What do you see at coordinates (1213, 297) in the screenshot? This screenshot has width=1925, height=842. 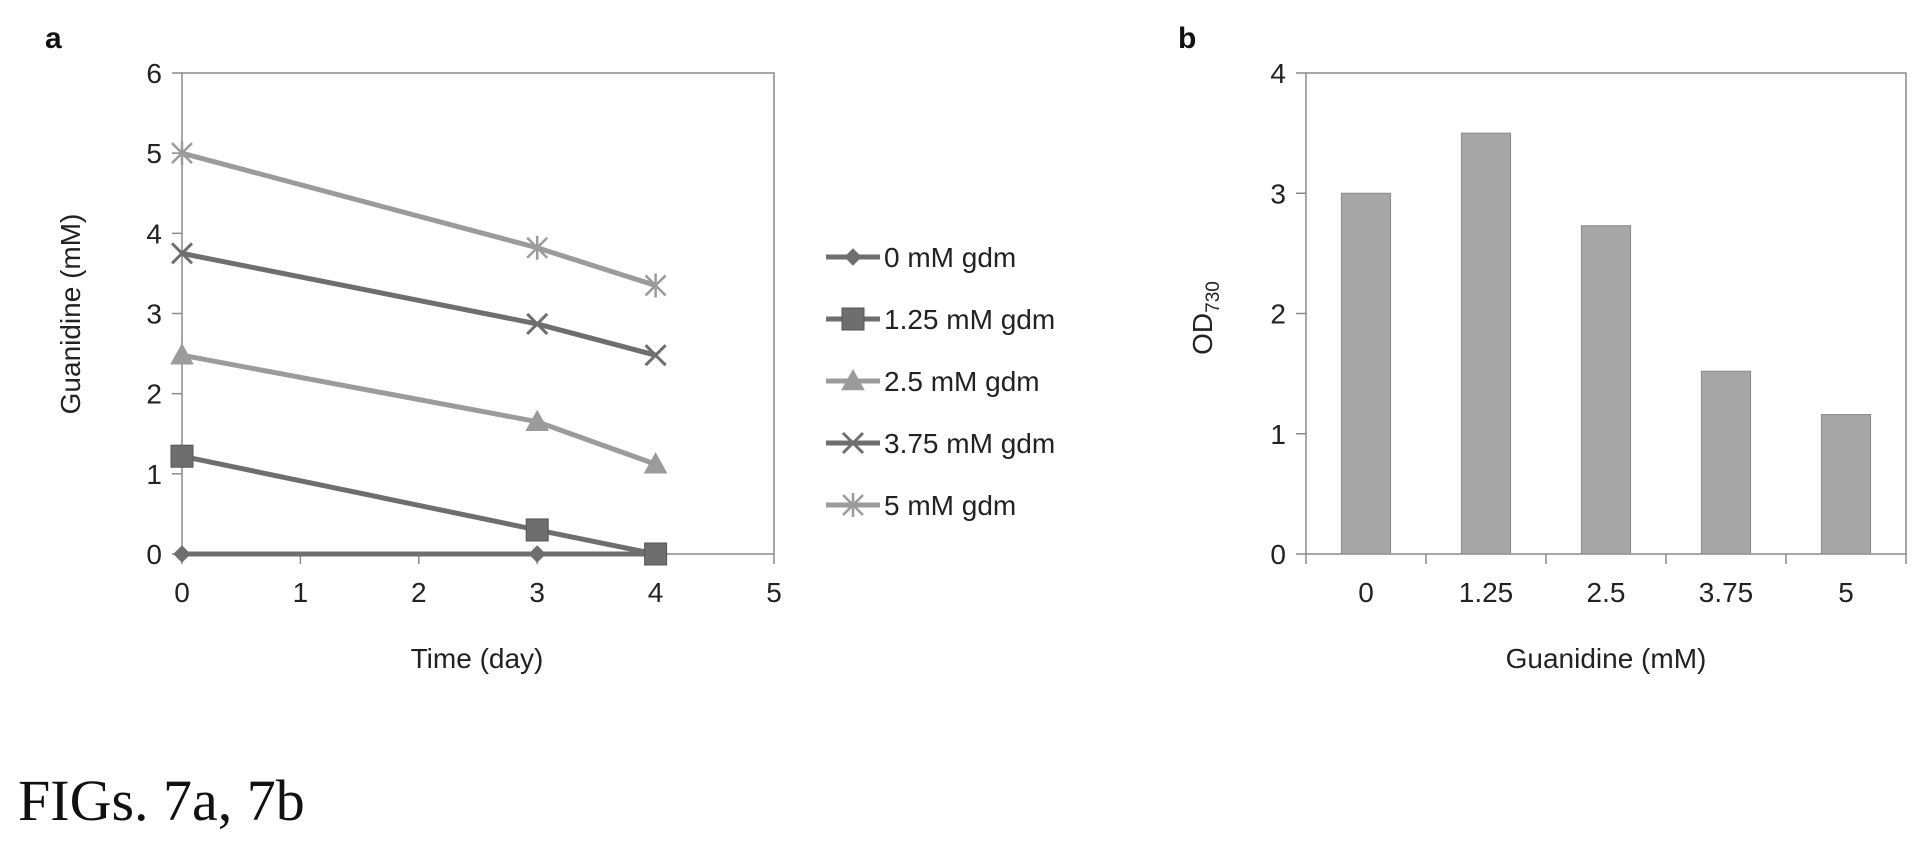 I see `y-axis-label-subscript-b: 730` at bounding box center [1213, 297].